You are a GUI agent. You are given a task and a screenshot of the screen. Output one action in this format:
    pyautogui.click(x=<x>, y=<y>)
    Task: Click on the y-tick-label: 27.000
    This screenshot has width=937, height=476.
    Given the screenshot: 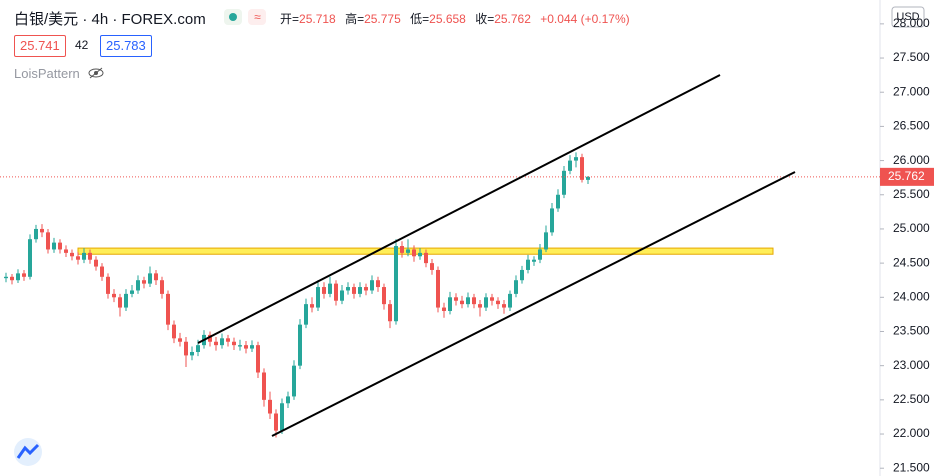 What is the action you would take?
    pyautogui.click(x=911, y=91)
    